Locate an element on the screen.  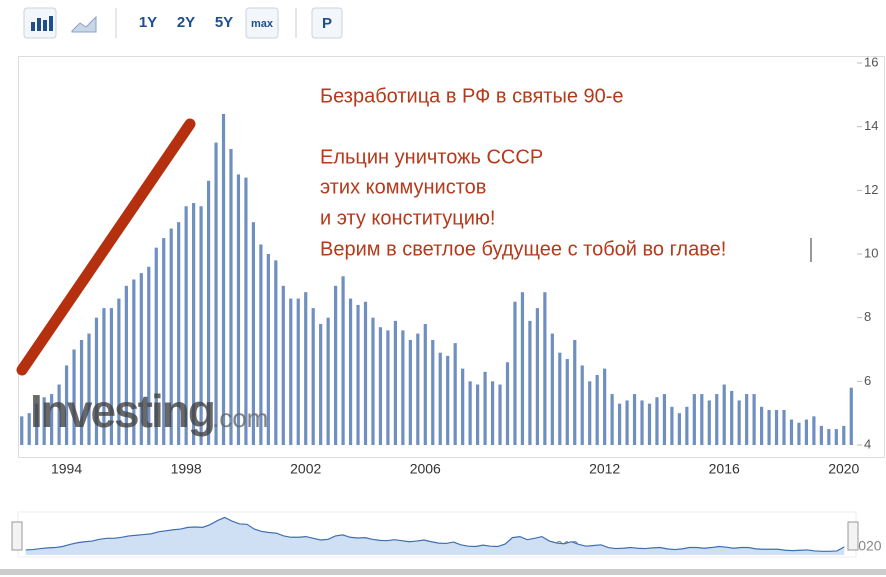
x-tick-label: 1998 is located at coordinates (186, 469).